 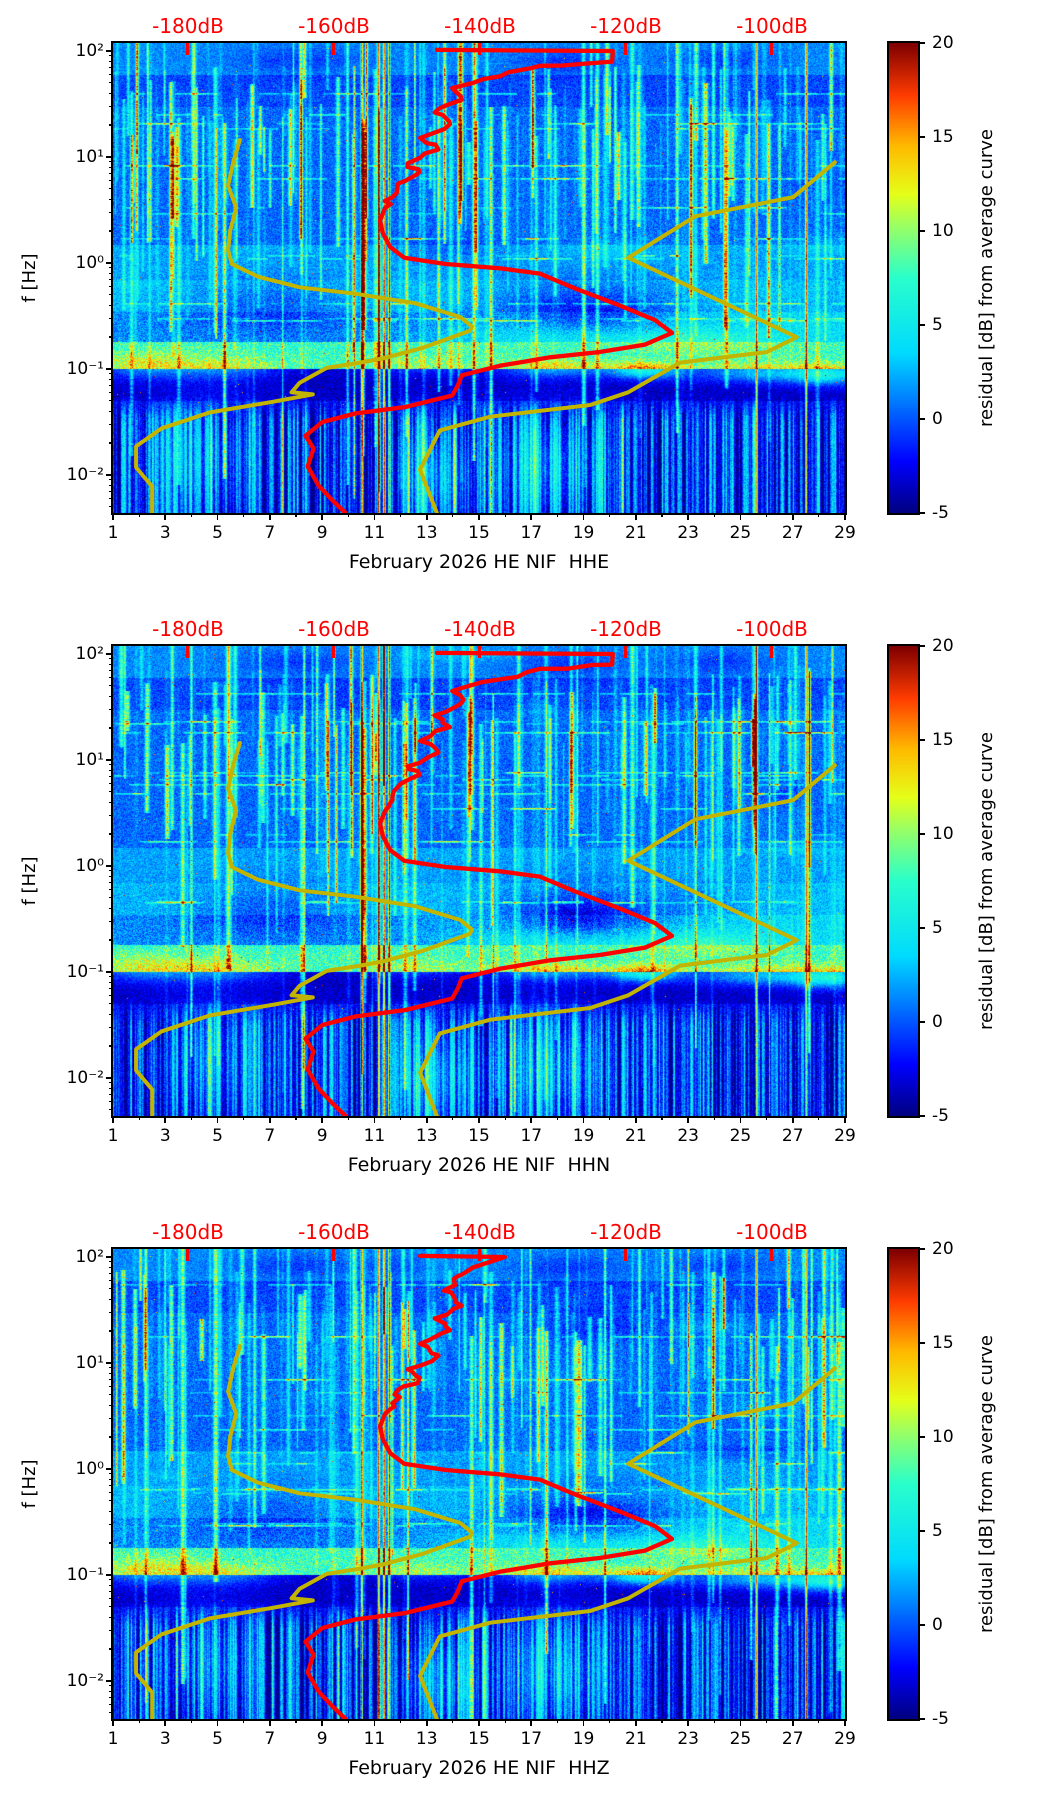 What do you see at coordinates (85, 368) in the screenshot?
I see `y-tick-label: 10⁻¹` at bounding box center [85, 368].